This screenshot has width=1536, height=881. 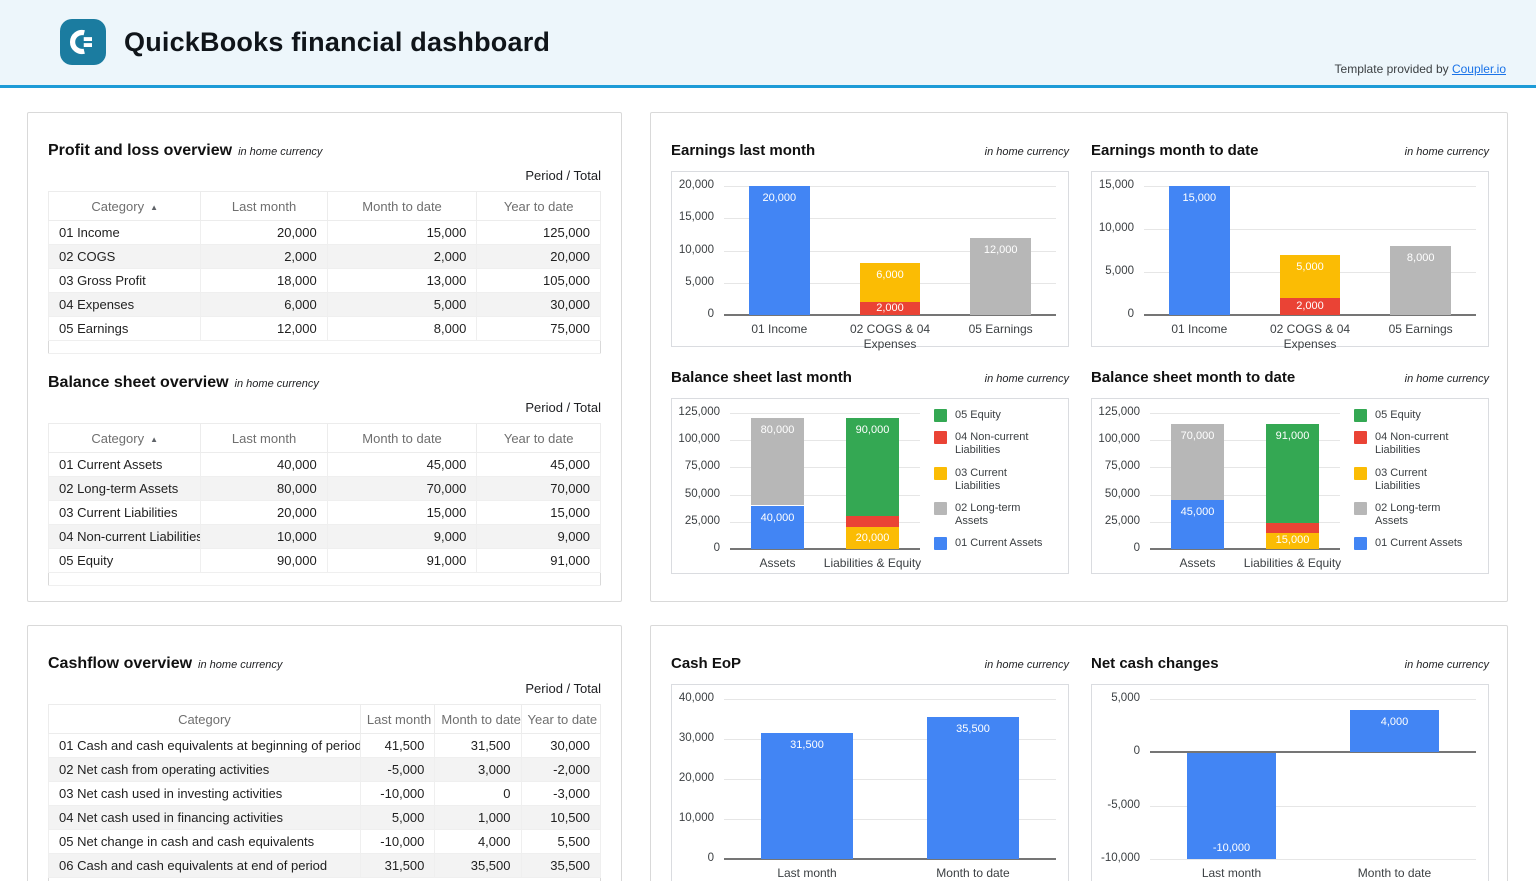 I want to click on legend-item: 01 Current Assets, so click(x=993, y=544).